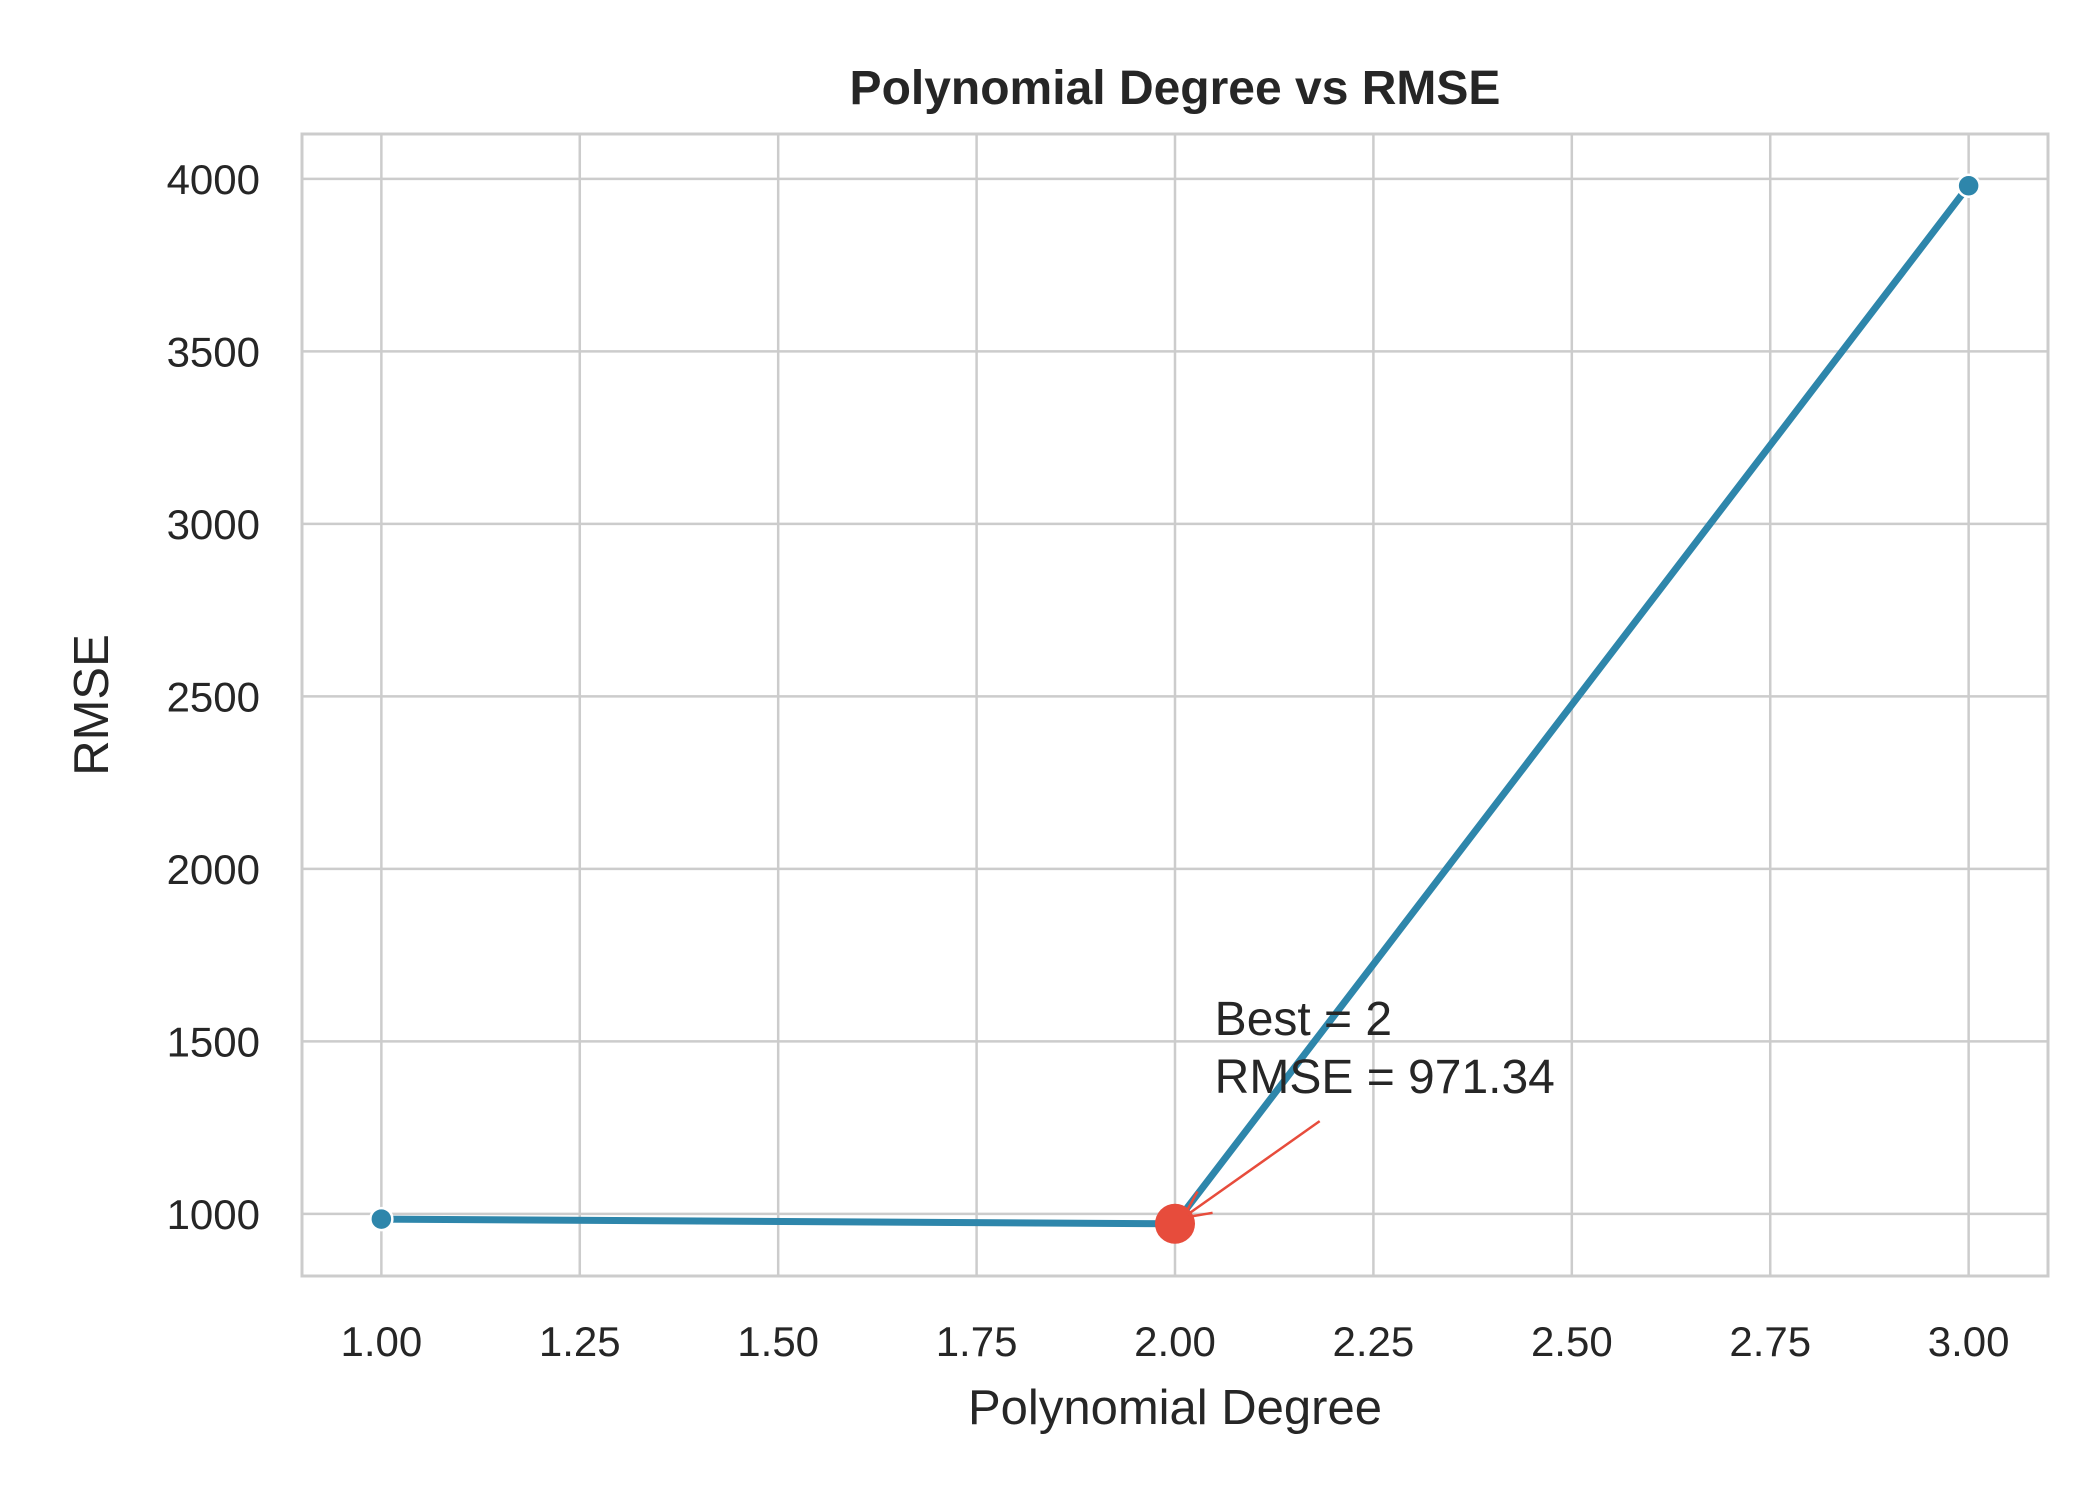  I want to click on y-tick-label: 1000, so click(213, 1214).